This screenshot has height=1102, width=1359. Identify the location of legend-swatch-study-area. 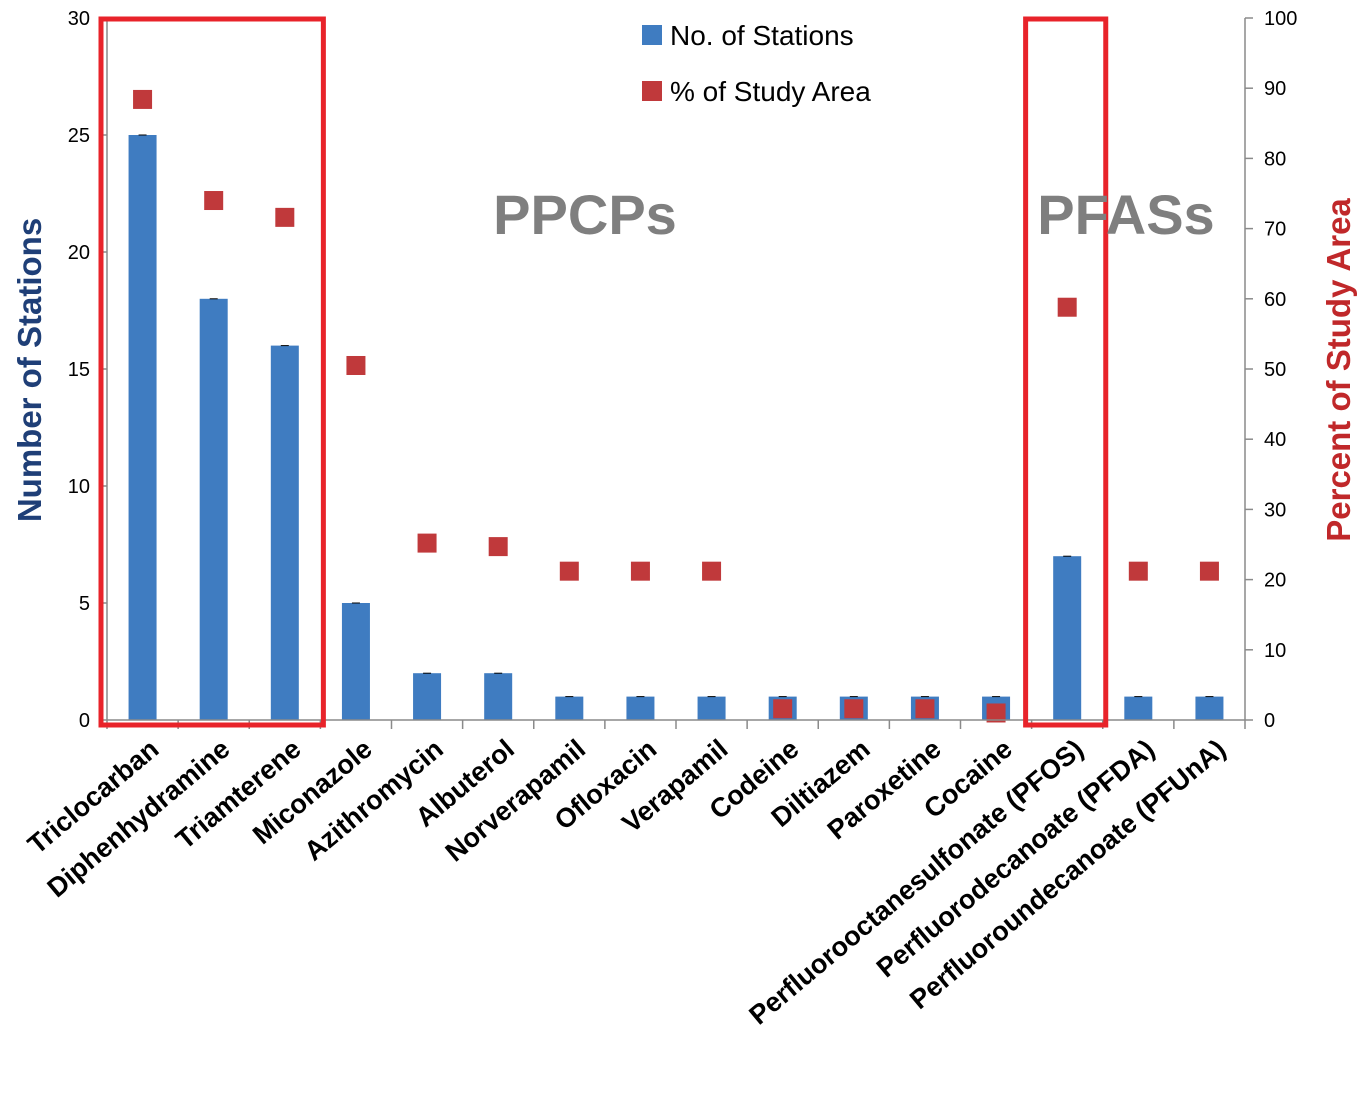
(652, 91).